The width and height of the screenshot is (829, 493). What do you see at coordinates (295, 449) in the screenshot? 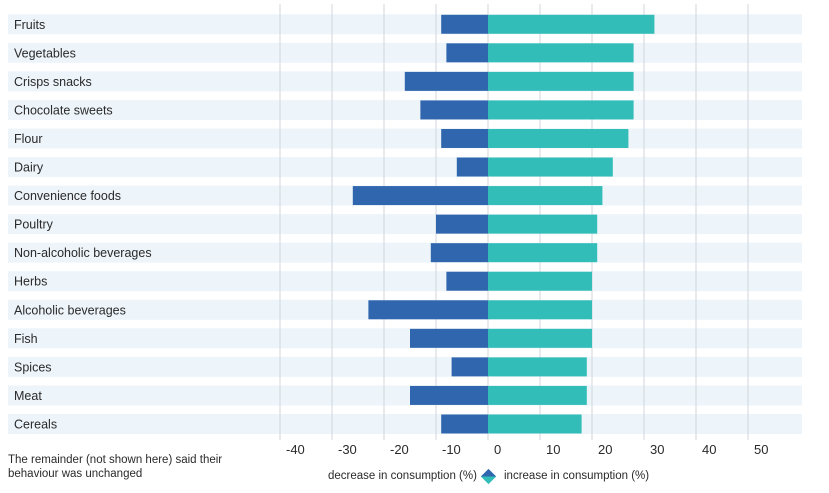
I see `x-tick-label: -40` at bounding box center [295, 449].